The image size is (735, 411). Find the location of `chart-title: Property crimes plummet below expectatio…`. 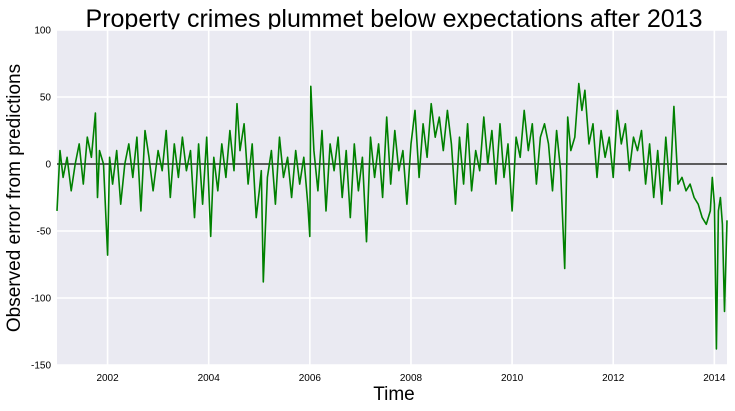

chart-title: Property crimes plummet below expectatio… is located at coordinates (394, 19).